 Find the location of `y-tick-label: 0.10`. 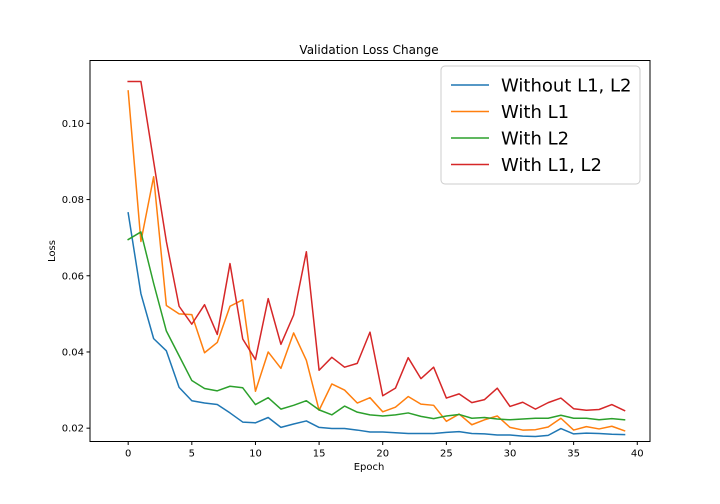

y-tick-label: 0.10 is located at coordinates (73, 124).